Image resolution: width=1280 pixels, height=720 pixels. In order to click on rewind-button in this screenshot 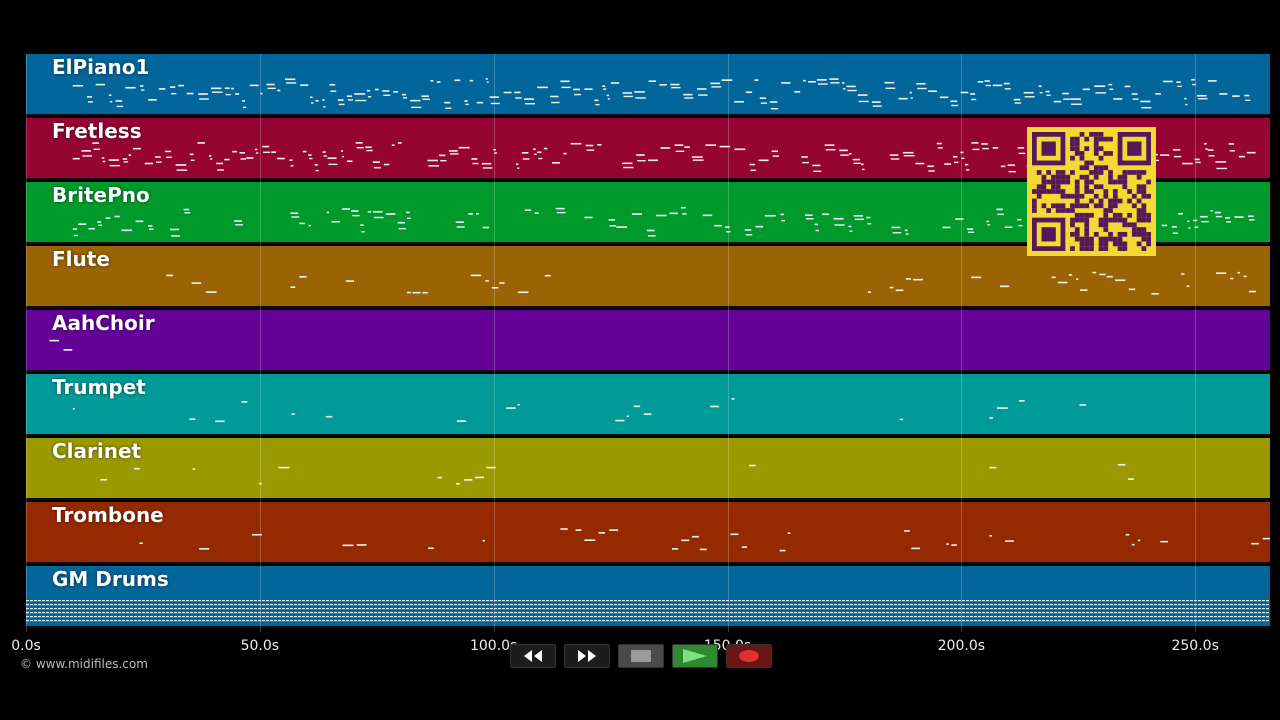, I will do `click(533, 656)`.